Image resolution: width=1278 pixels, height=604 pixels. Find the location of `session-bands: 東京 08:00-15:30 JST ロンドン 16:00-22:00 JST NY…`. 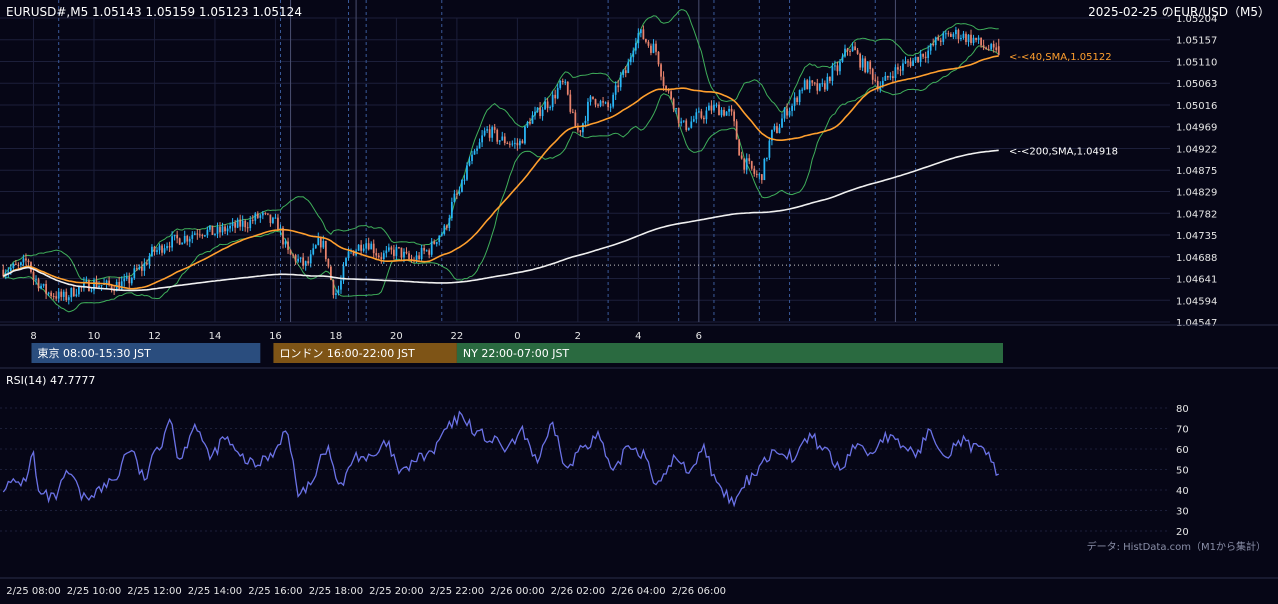

session-bands: 東京 08:00-15:30 JST ロンドン 16:00-22:00 JST NY… is located at coordinates (517, 353).